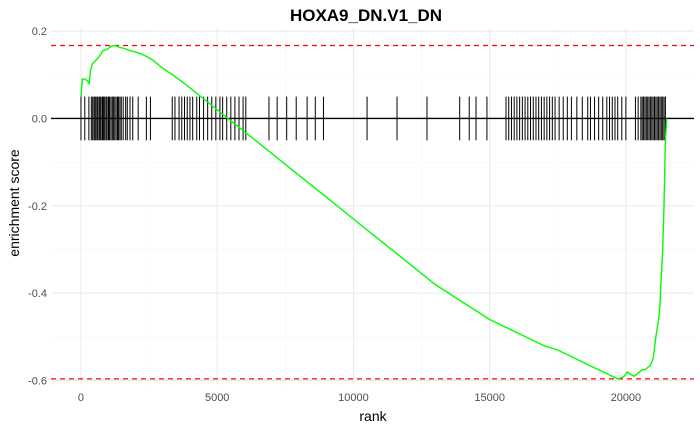  What do you see at coordinates (39, 119) in the screenshot?
I see `y-tick-label: 0.0` at bounding box center [39, 119].